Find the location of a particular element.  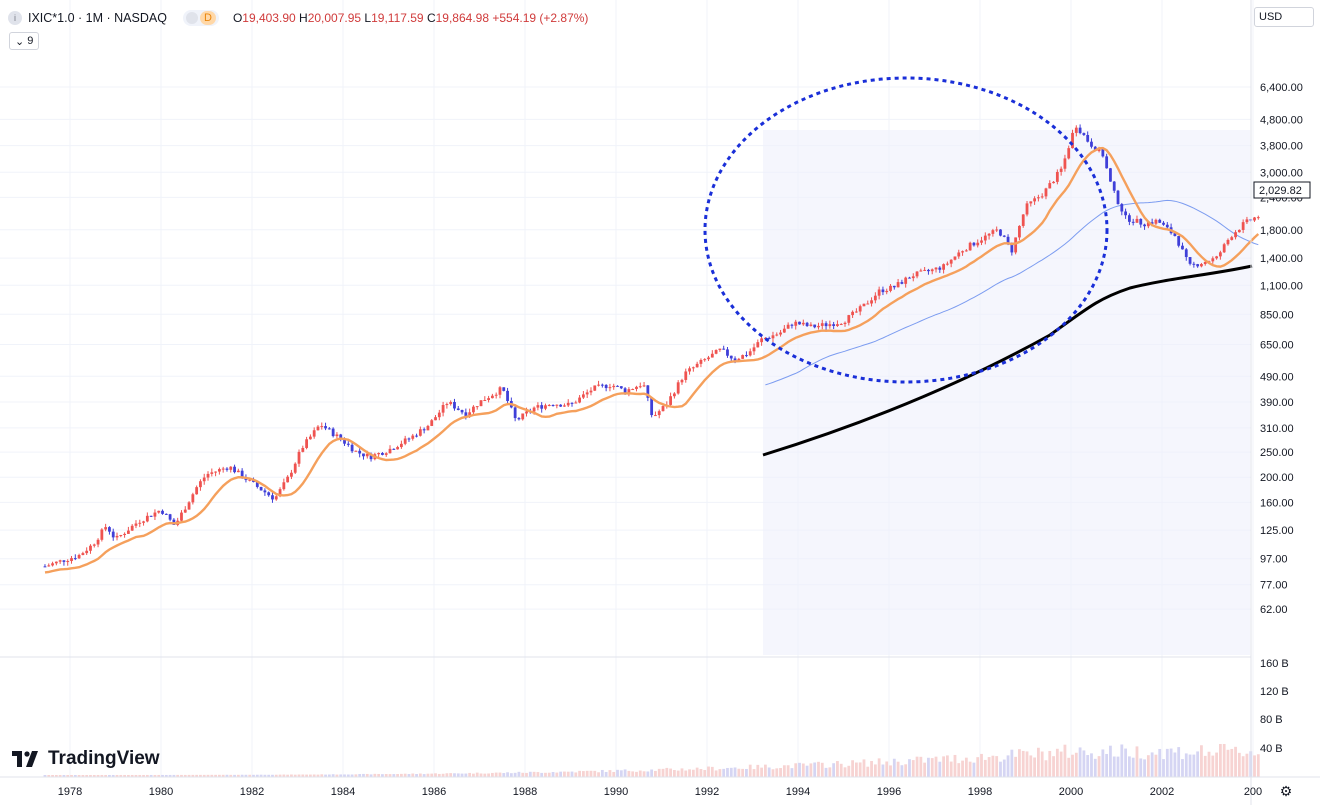

trend-line is located at coordinates (1007, 360).